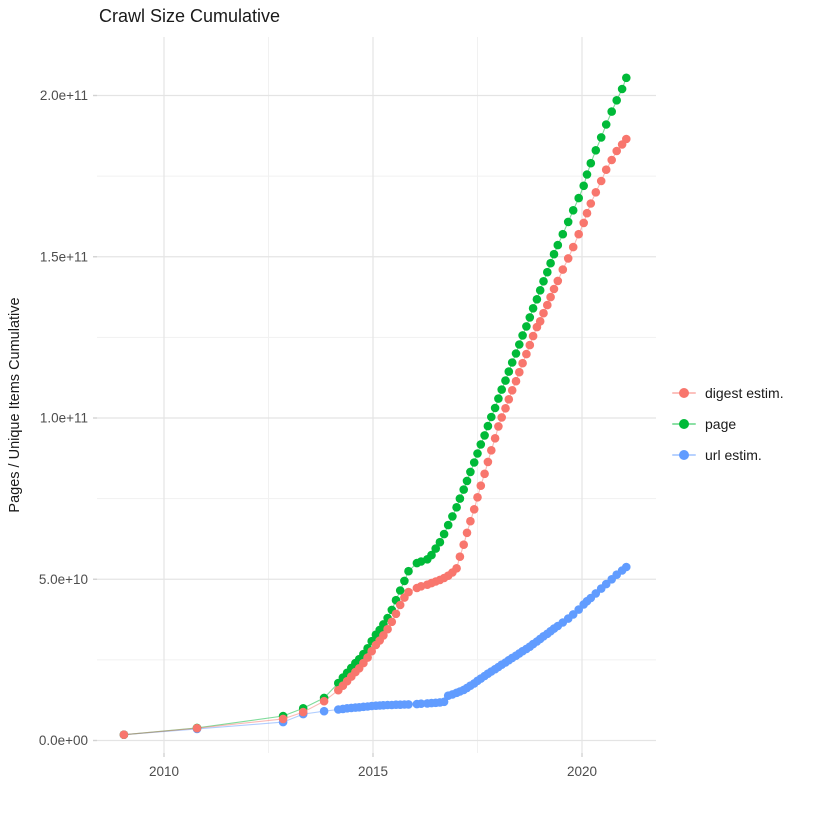 This screenshot has width=826, height=827. What do you see at coordinates (64, 95) in the screenshot?
I see `y-tick-label: 2.0e+11` at bounding box center [64, 95].